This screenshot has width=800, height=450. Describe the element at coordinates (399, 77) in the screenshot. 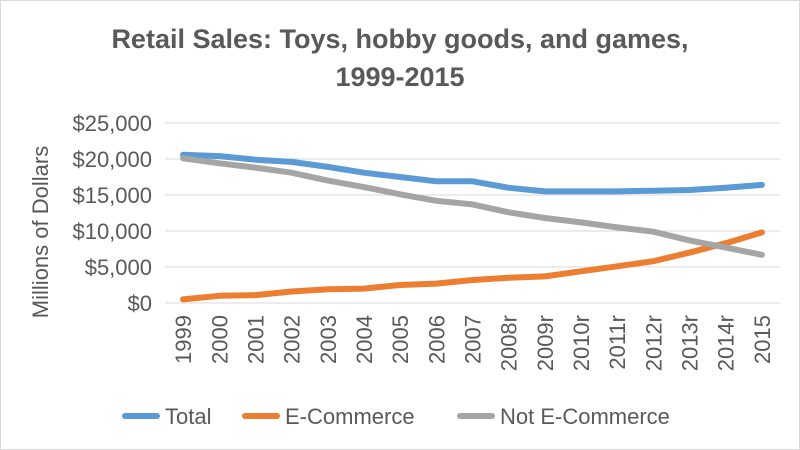

I see `chart-title-line-2: 1999-2015` at that location.